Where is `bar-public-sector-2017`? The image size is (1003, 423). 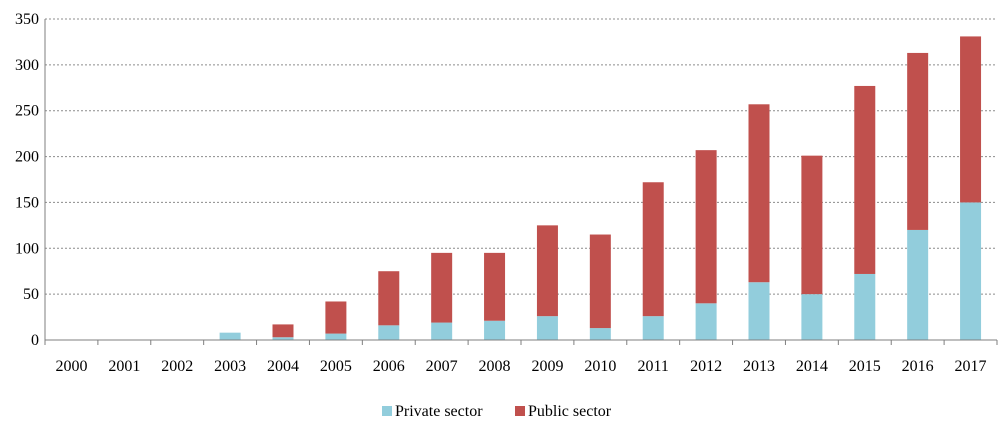 bar-public-sector-2017 is located at coordinates (971, 119).